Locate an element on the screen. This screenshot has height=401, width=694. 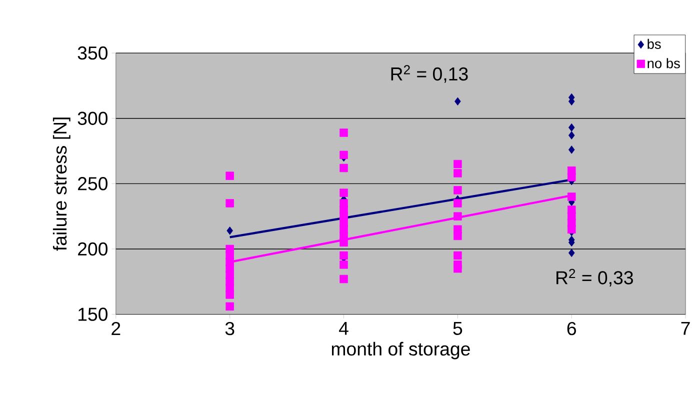
x-tick-label: 6 is located at coordinates (571, 329).